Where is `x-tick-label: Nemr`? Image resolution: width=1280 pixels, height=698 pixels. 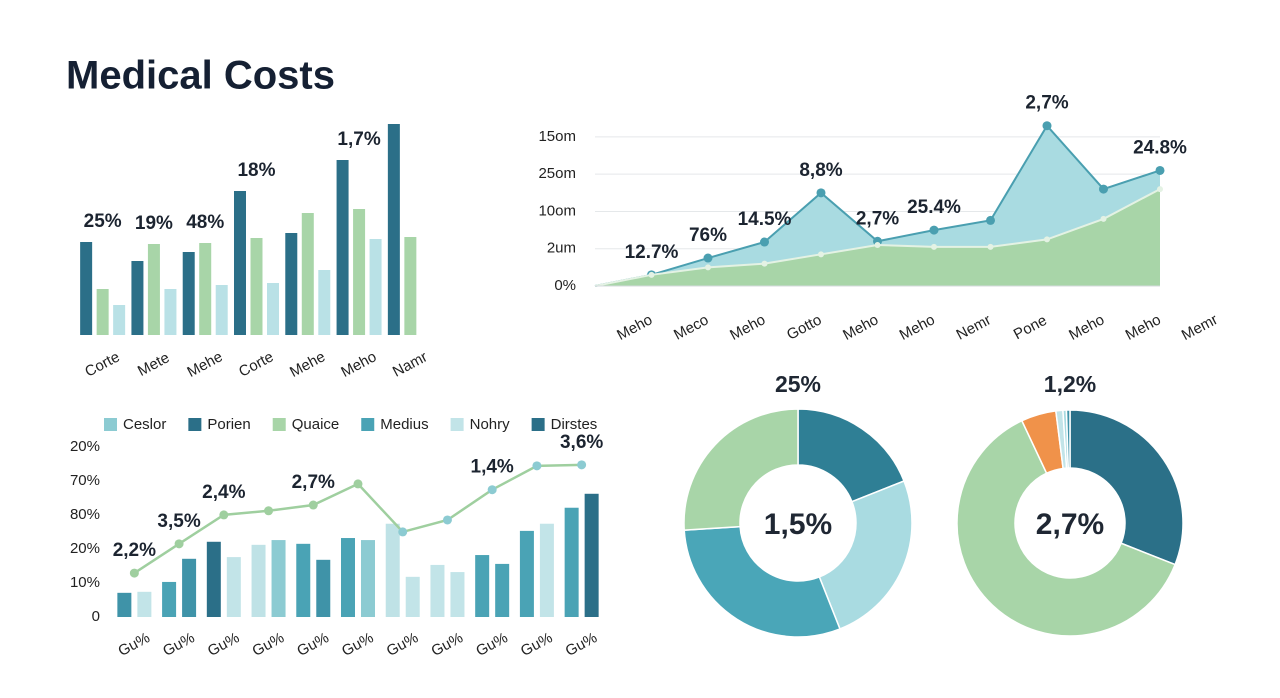 x-tick-label: Nemr is located at coordinates (974, 327).